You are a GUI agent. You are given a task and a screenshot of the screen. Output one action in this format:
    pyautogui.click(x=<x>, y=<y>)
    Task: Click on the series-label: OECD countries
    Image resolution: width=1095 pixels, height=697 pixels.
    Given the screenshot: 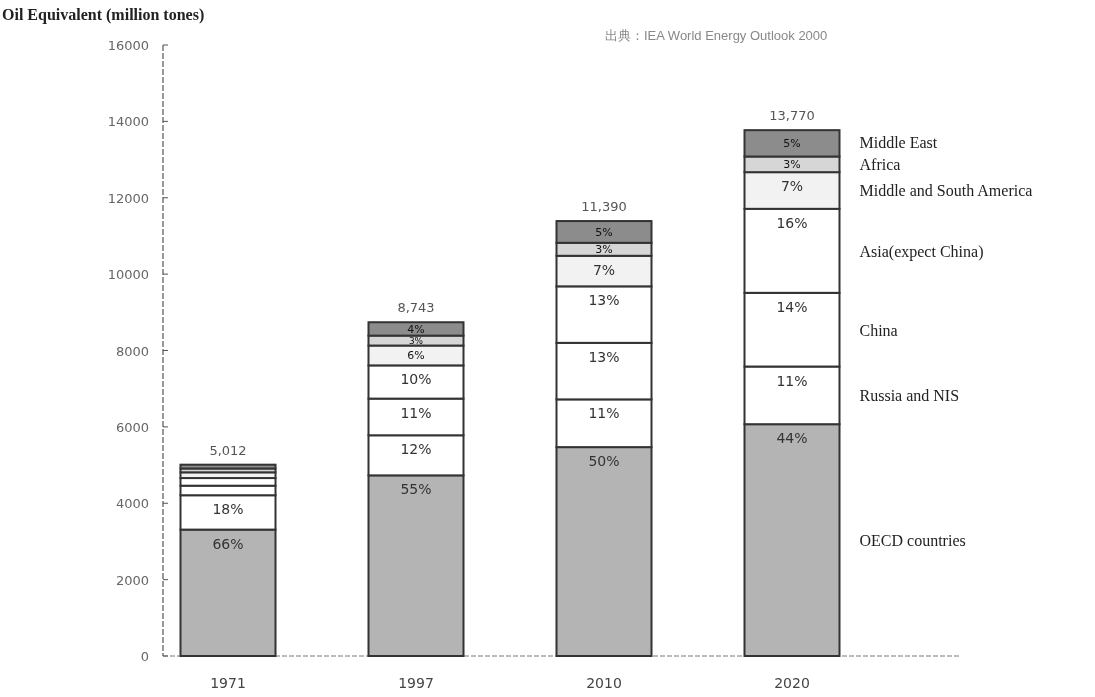 What is the action you would take?
    pyautogui.click(x=912, y=541)
    